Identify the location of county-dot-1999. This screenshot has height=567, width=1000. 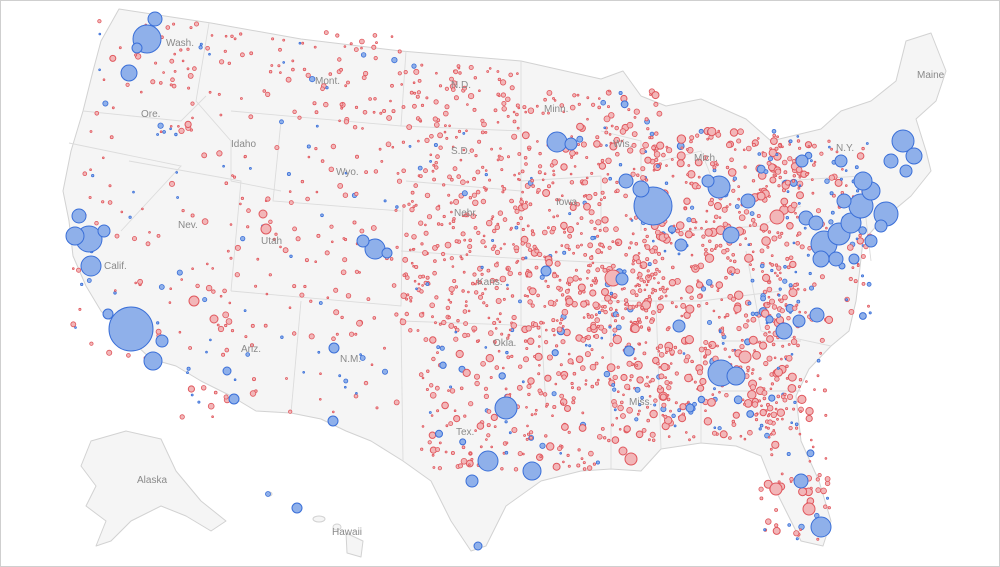
(740, 131).